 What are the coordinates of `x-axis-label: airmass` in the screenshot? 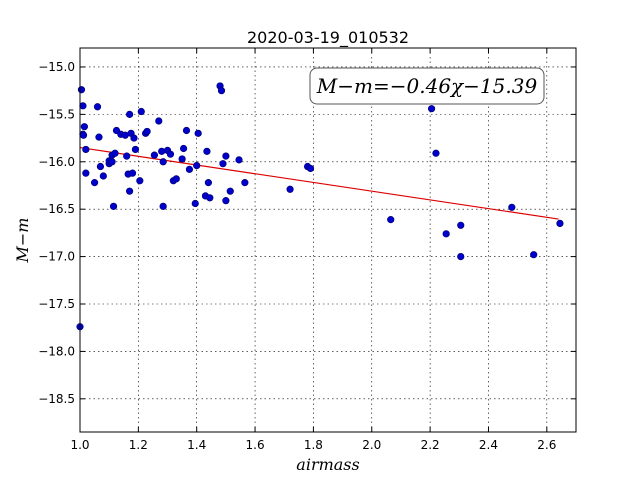 It's located at (327, 464).